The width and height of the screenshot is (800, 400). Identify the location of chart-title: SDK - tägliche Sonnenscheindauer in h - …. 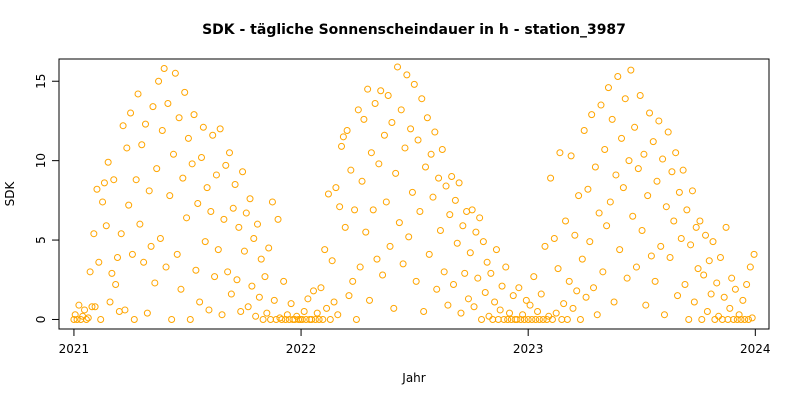
(414, 30).